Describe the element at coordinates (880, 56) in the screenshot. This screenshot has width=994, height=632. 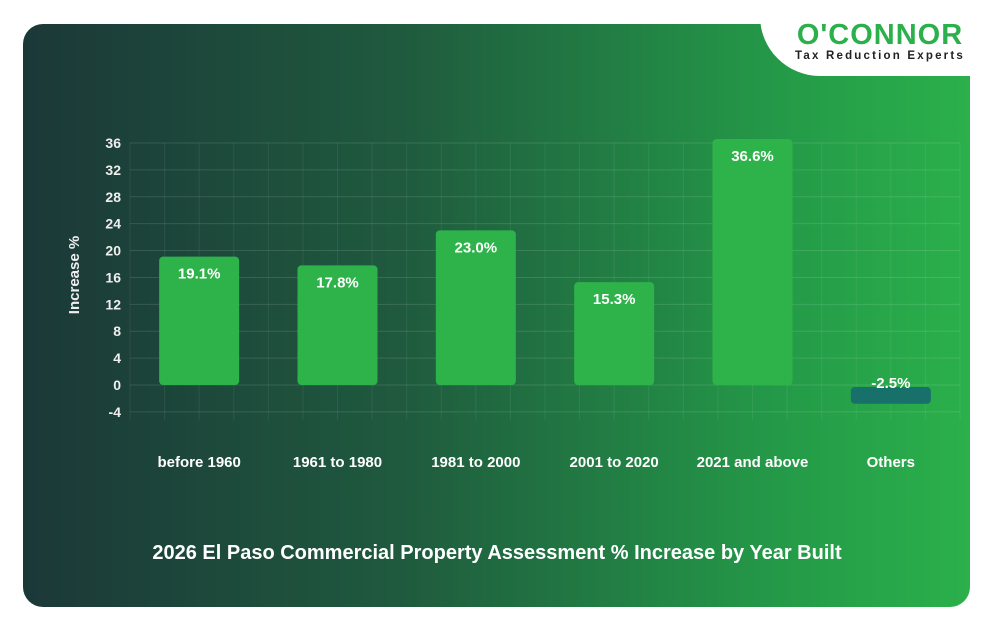
I see `logo-tagline: Tax Reduction Experts` at that location.